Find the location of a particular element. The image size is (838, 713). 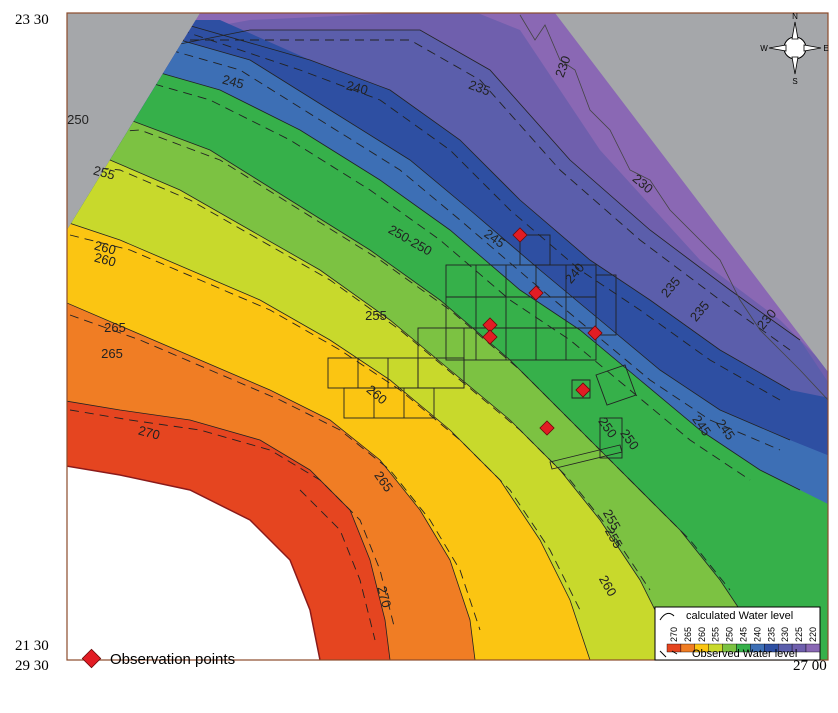

legend-value-label: 230 is located at coordinates (785, 634).